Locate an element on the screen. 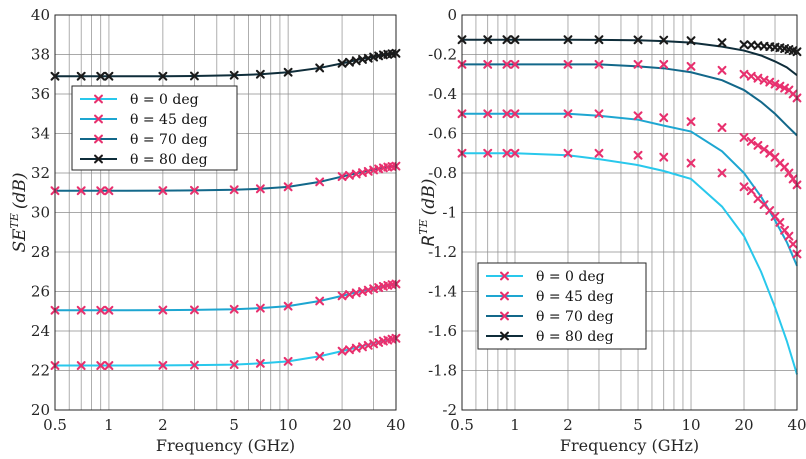 The height and width of the screenshot is (459, 806). y-tick-label: 30 is located at coordinates (40, 213).